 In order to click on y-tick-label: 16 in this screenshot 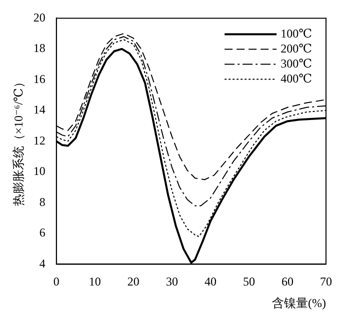, I will do `click(39, 79)`.